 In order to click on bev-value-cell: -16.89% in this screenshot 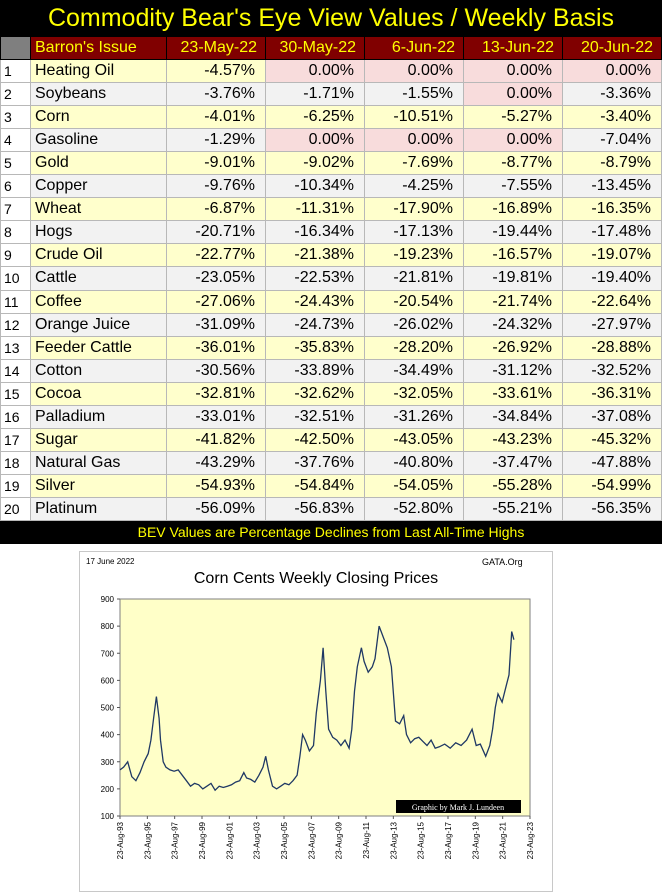, I will do `click(513, 209)`.